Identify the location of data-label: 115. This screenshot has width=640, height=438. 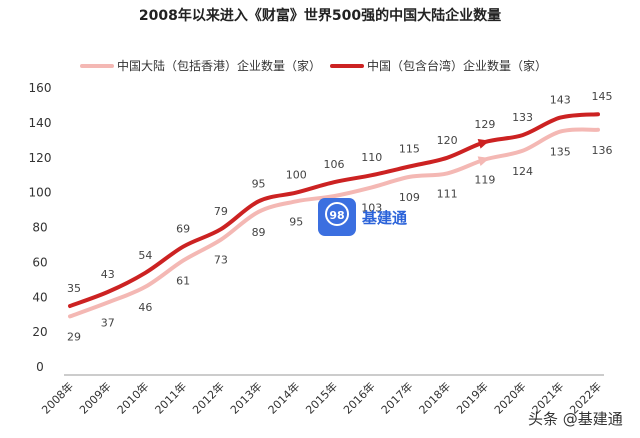
(409, 148).